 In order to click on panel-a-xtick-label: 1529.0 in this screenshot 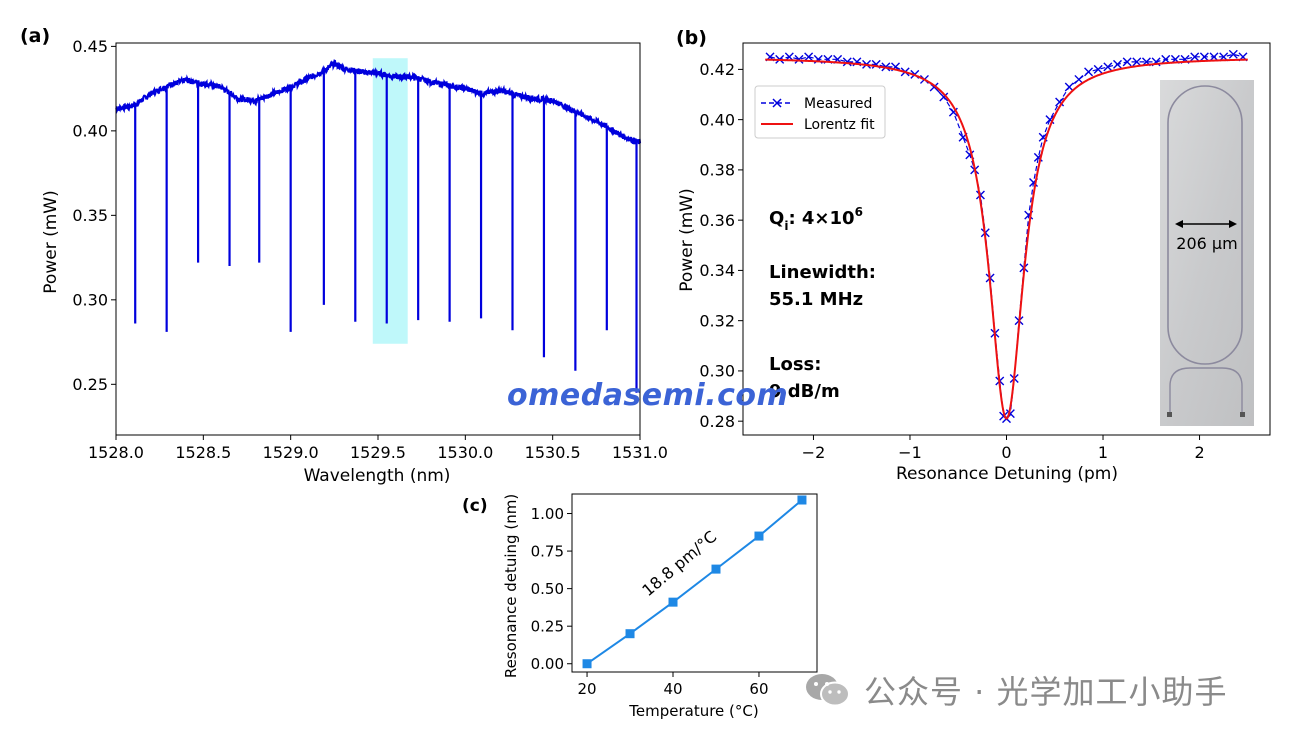, I will do `click(291, 452)`.